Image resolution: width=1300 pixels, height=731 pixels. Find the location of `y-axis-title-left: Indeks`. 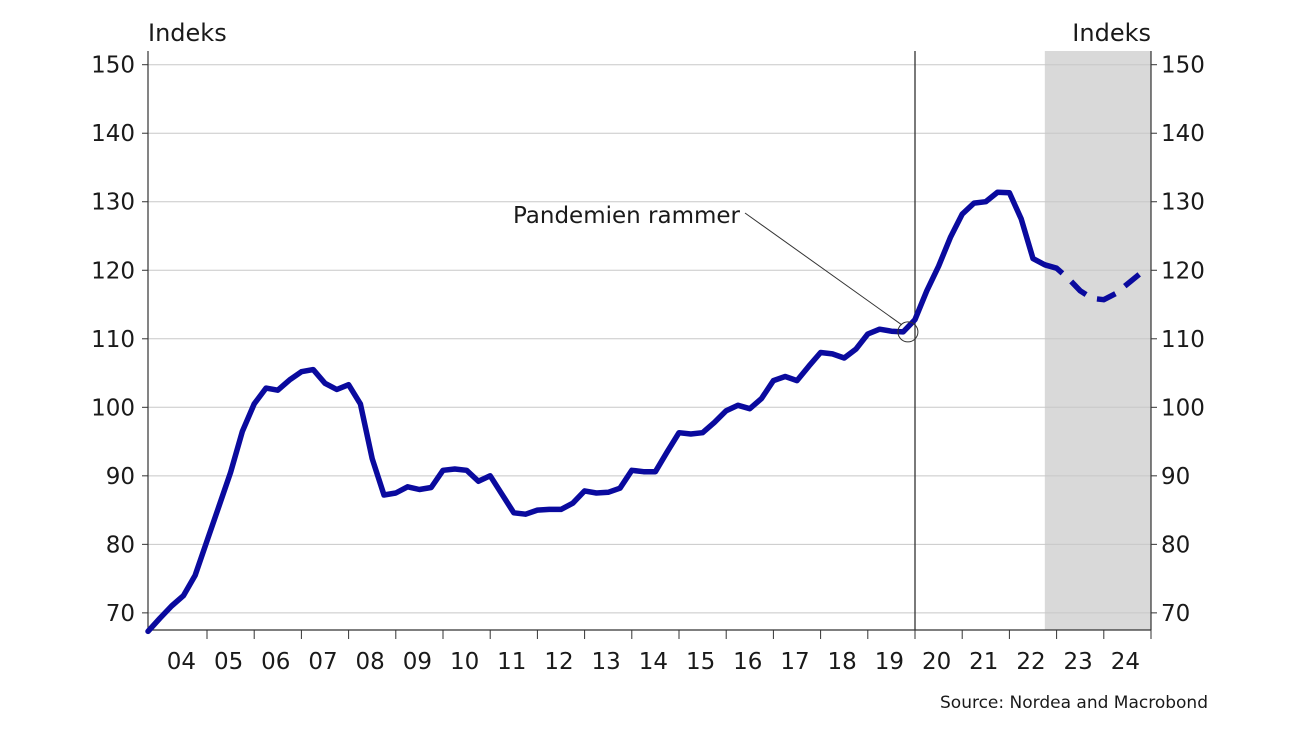

y-axis-title-left: Indeks is located at coordinates (187, 33).